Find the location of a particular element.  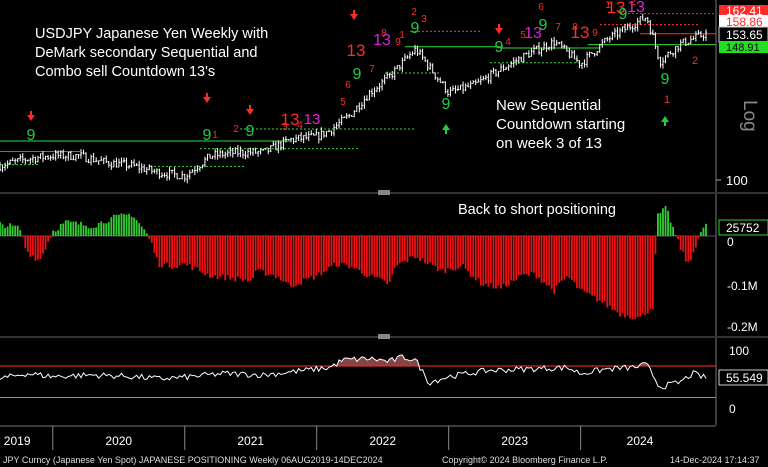

price-tag-153: 153.65 is located at coordinates (743, 34).